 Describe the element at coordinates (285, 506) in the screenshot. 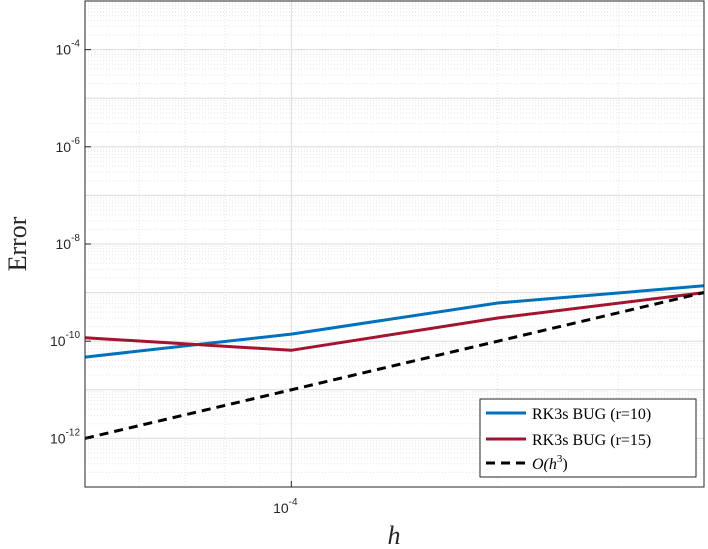

I see `x-tick-label: 10-4` at that location.